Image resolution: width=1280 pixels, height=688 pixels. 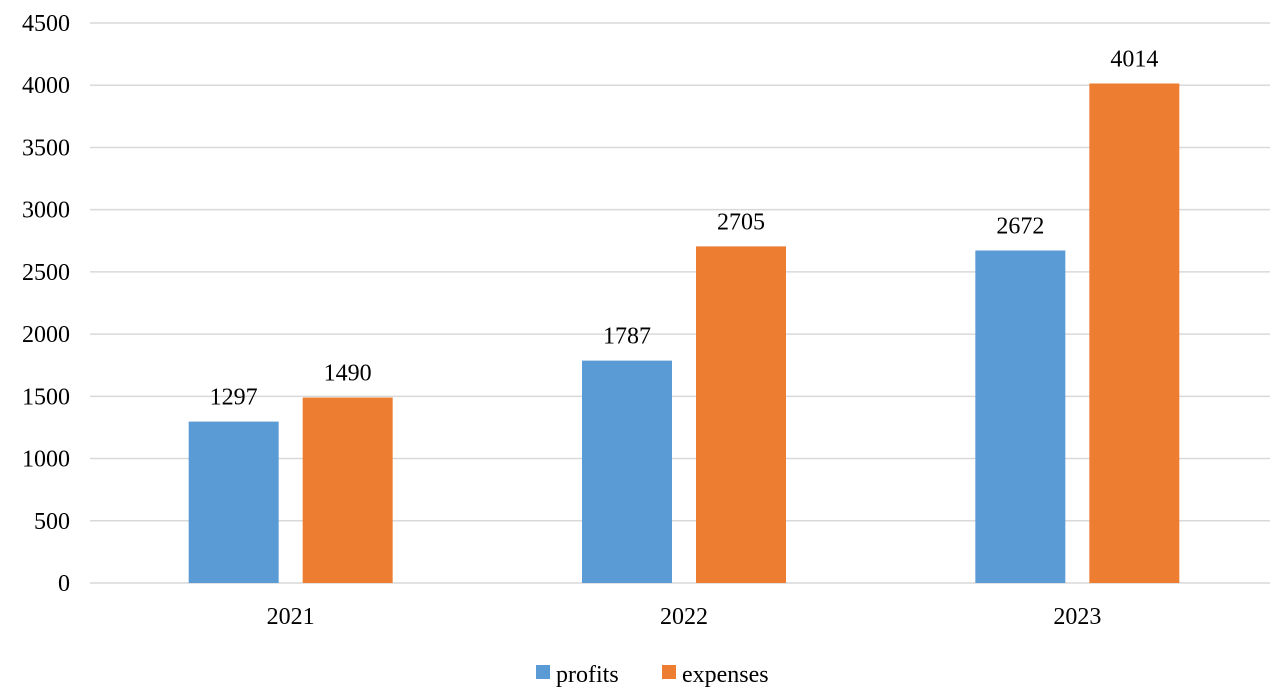 What do you see at coordinates (46, 273) in the screenshot?
I see `y-tick-label: 2500` at bounding box center [46, 273].